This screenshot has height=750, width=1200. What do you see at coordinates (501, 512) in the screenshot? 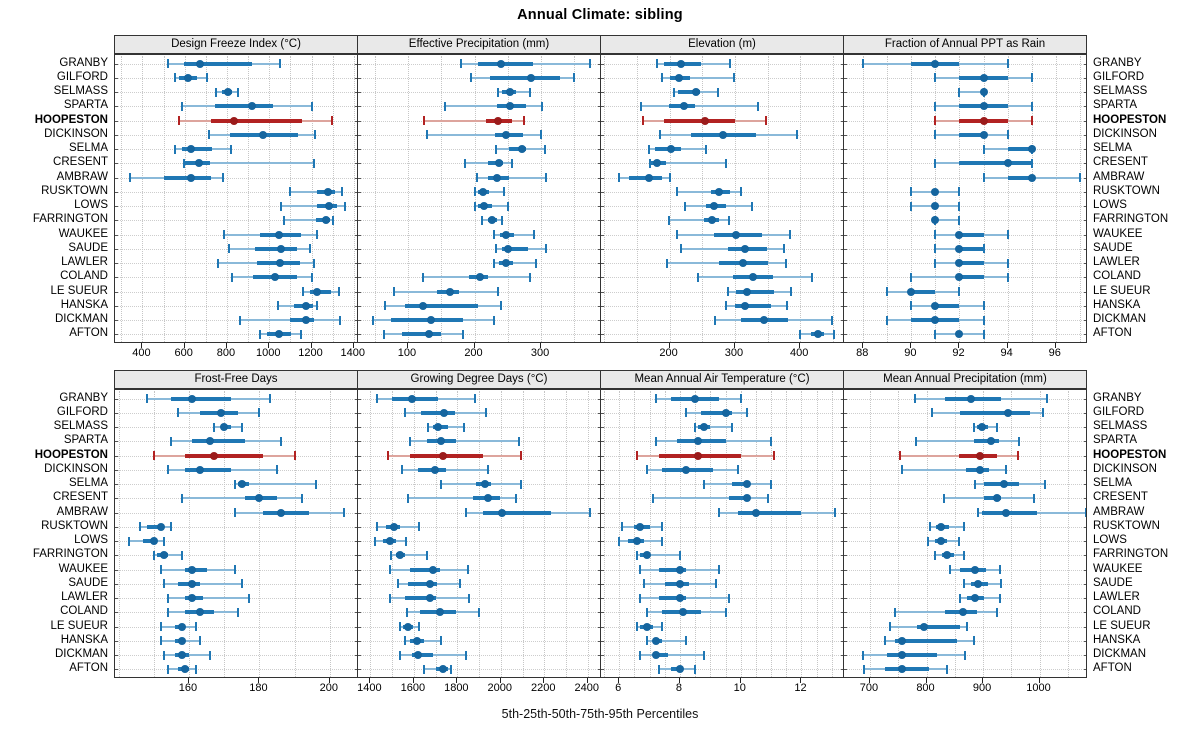
I see `median-dot-ambraw` at bounding box center [501, 512].